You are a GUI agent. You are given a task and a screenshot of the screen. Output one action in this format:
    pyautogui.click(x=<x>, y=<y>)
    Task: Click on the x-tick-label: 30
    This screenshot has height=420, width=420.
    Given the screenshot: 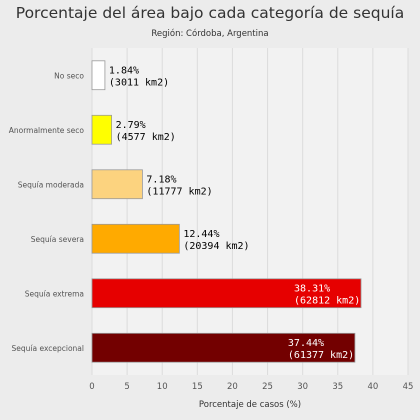 What is the action you would take?
    pyautogui.click(x=302, y=387)
    